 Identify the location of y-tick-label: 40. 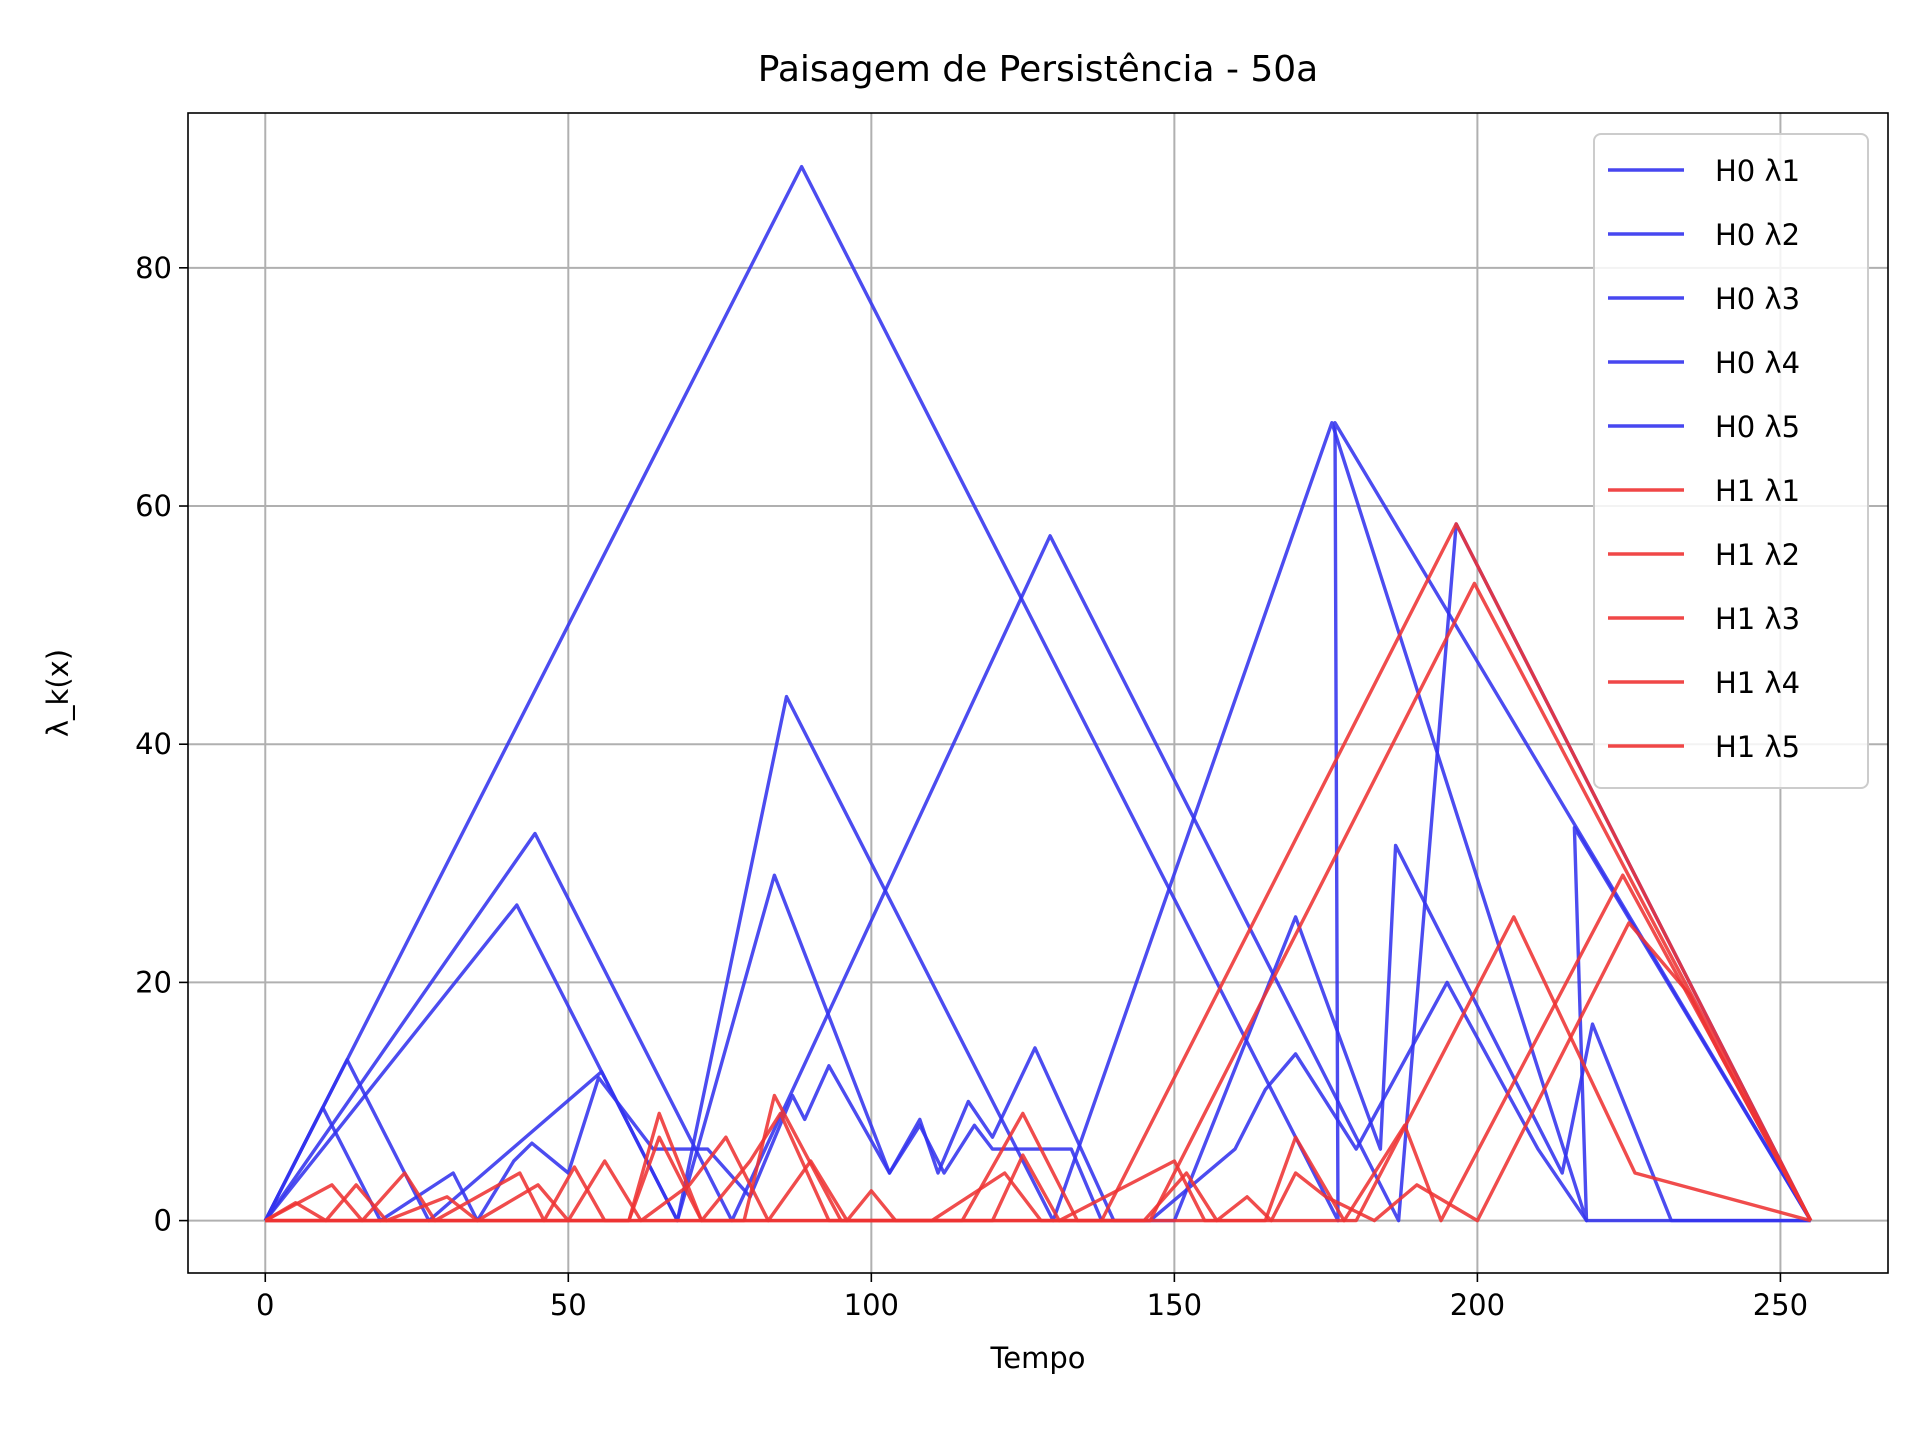
(153, 744).